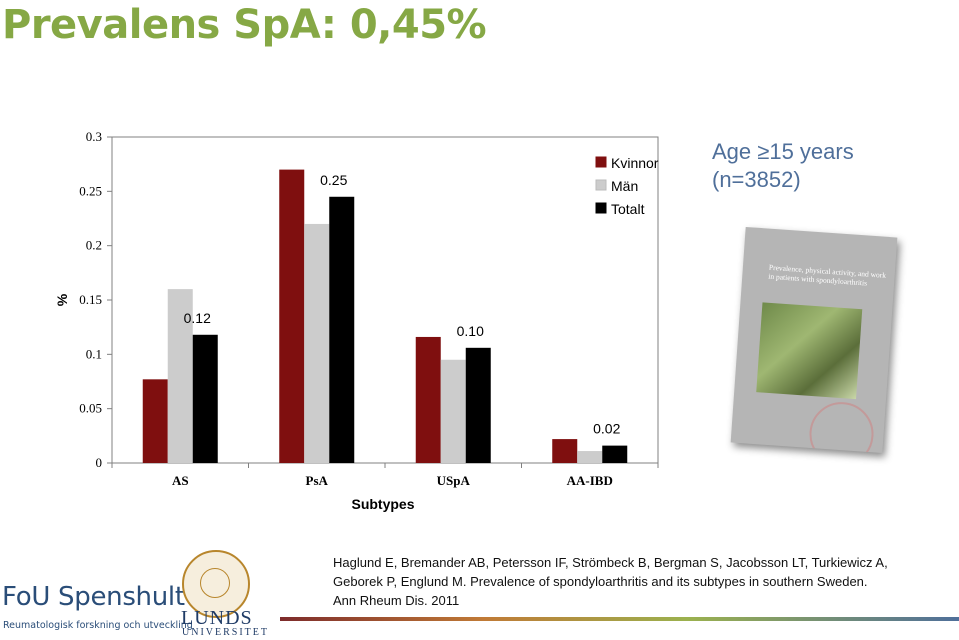 The image size is (959, 640). What do you see at coordinates (180, 376) in the screenshot?
I see `bar-m-n-as` at bounding box center [180, 376].